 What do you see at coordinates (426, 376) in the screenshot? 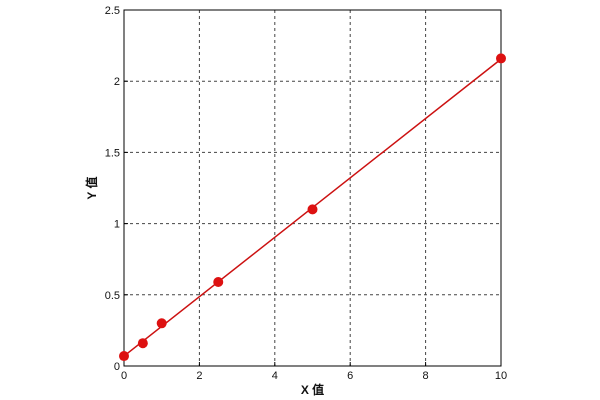
I see `x-tick-label: 8` at bounding box center [426, 376].